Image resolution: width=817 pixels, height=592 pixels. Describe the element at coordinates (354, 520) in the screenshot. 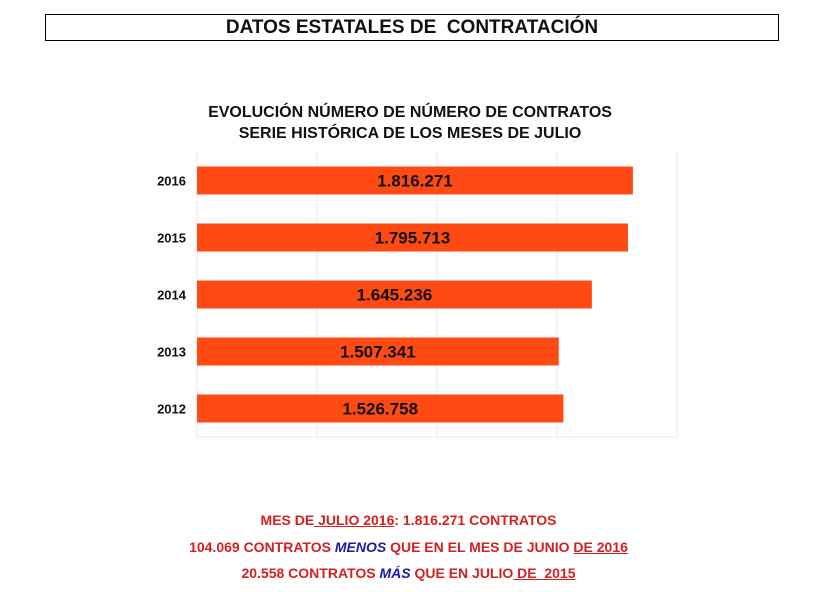

I see `footer-line-1-month: JULIO 2016` at that location.